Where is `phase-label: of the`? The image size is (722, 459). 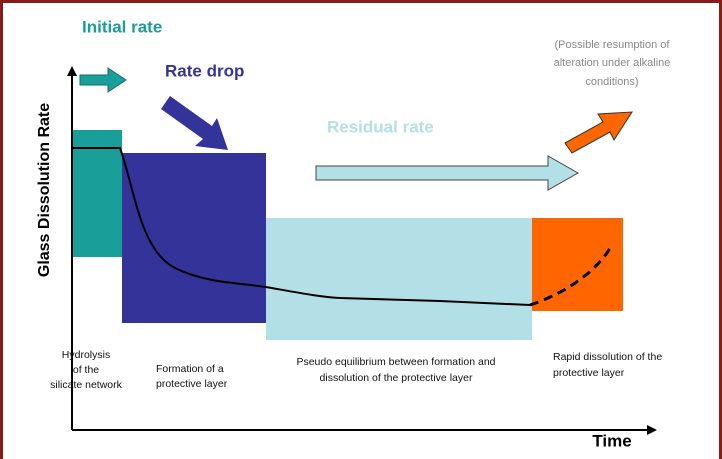
phase-label: of the is located at coordinates (86, 370).